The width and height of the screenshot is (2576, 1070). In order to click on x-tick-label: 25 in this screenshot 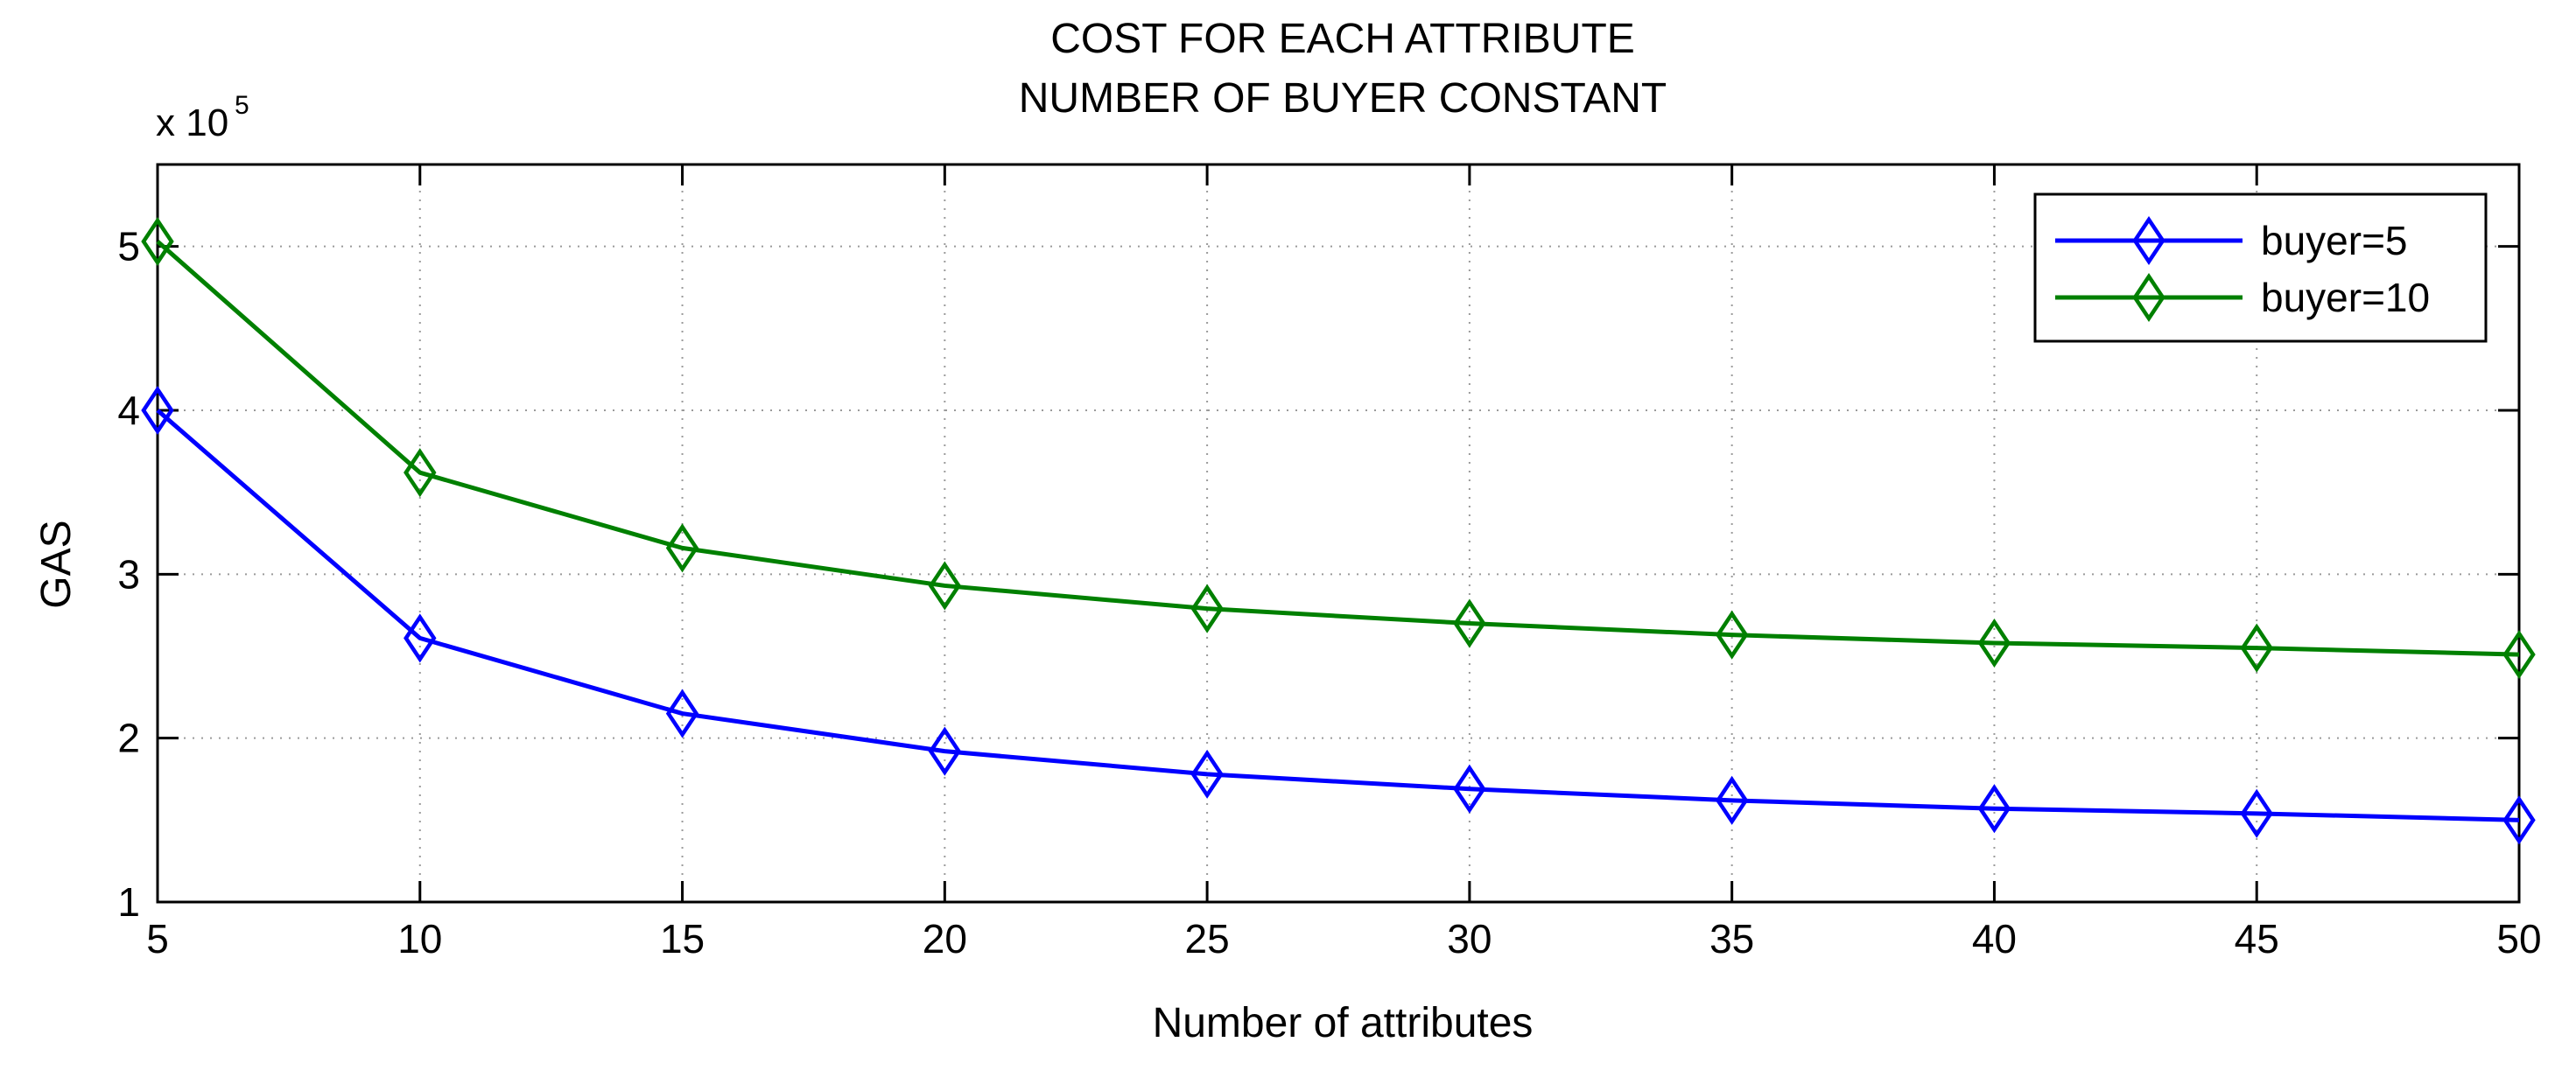, I will do `click(1207, 939)`.